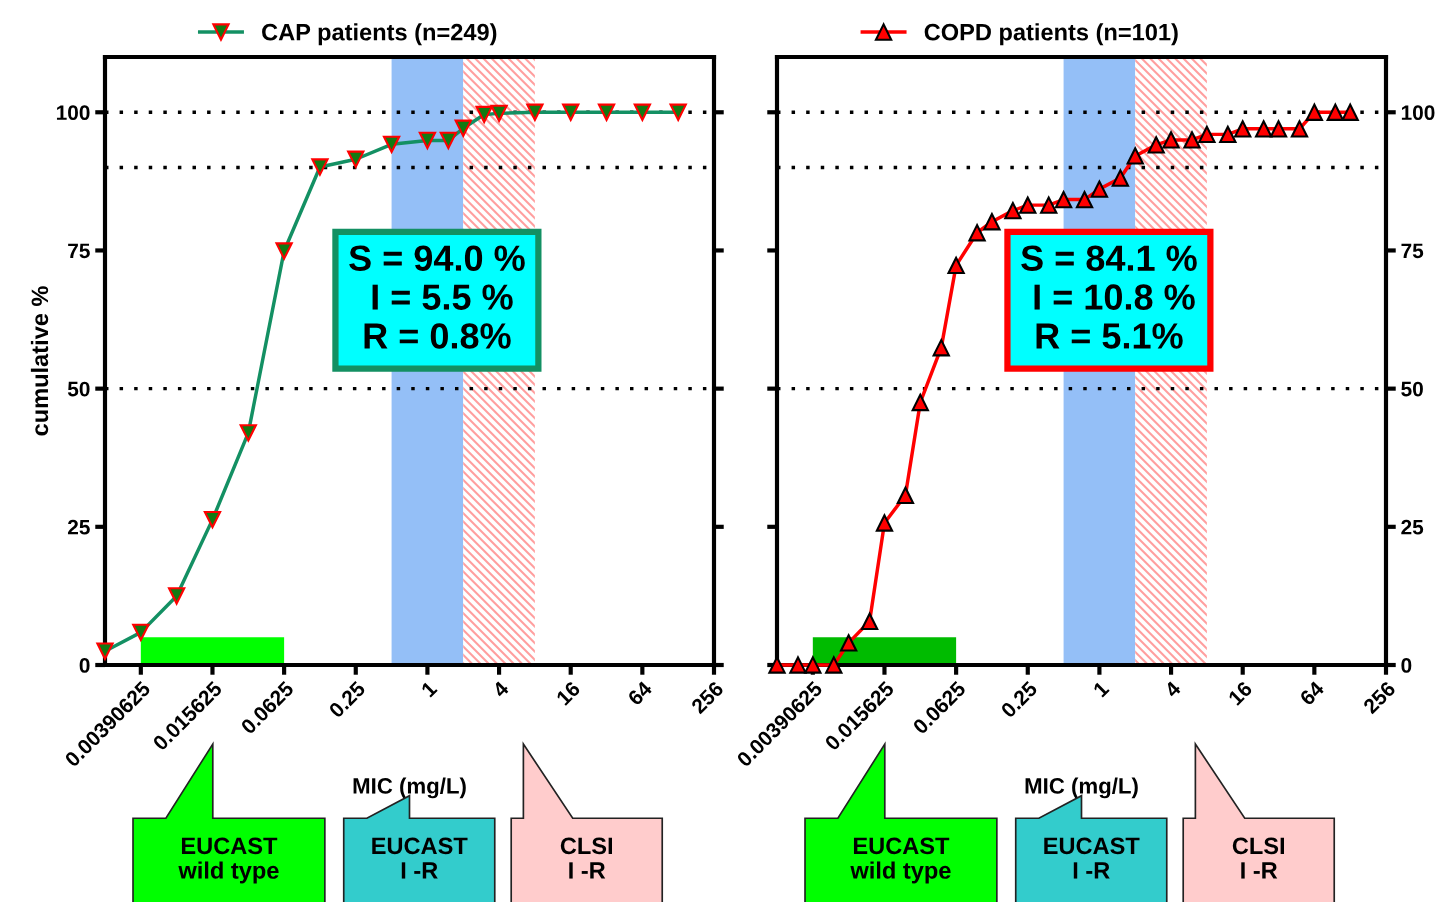 This screenshot has width=1454, height=902. Describe the element at coordinates (379, 34) in the screenshot. I see `legend-label: CAP patients (n=249)` at that location.